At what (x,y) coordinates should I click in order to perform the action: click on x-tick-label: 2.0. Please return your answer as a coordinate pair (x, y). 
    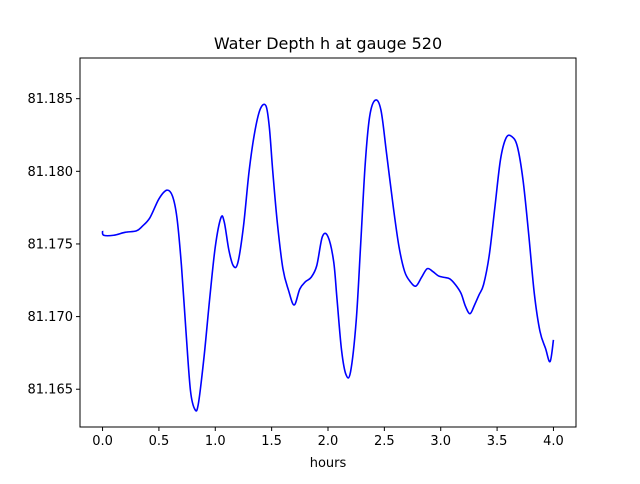
    Looking at the image, I should click on (328, 441).